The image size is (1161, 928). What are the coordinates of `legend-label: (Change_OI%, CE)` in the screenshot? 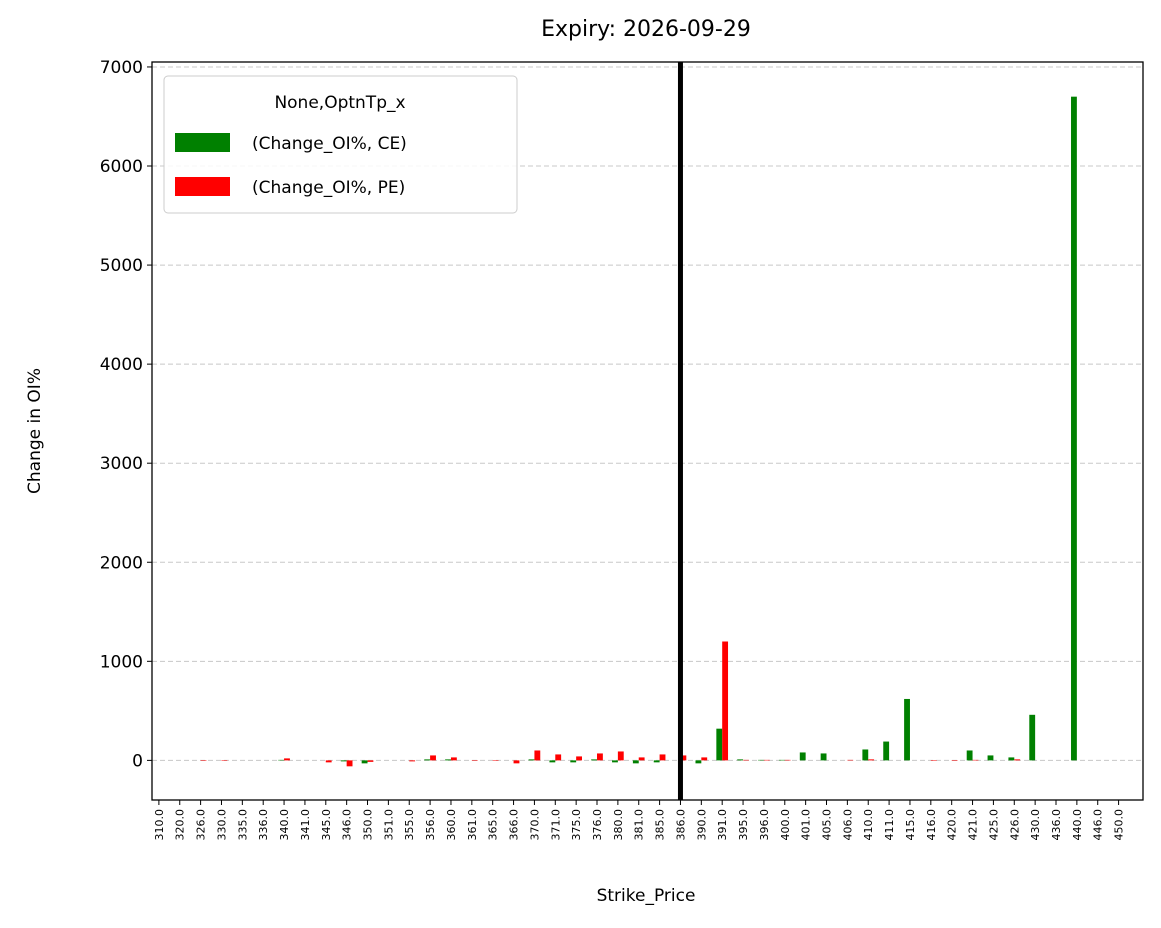 It's located at (329, 144).